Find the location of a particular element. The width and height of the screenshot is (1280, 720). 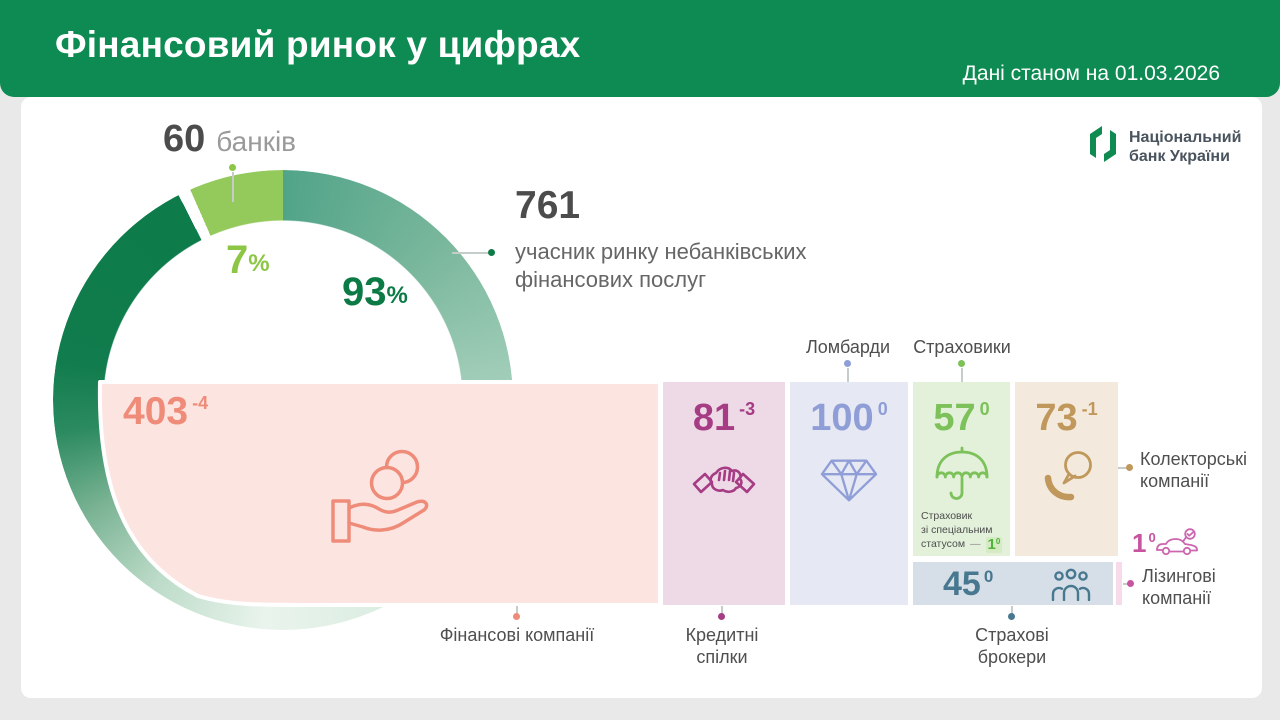

nonbank-share: 93 % is located at coordinates (375, 292).